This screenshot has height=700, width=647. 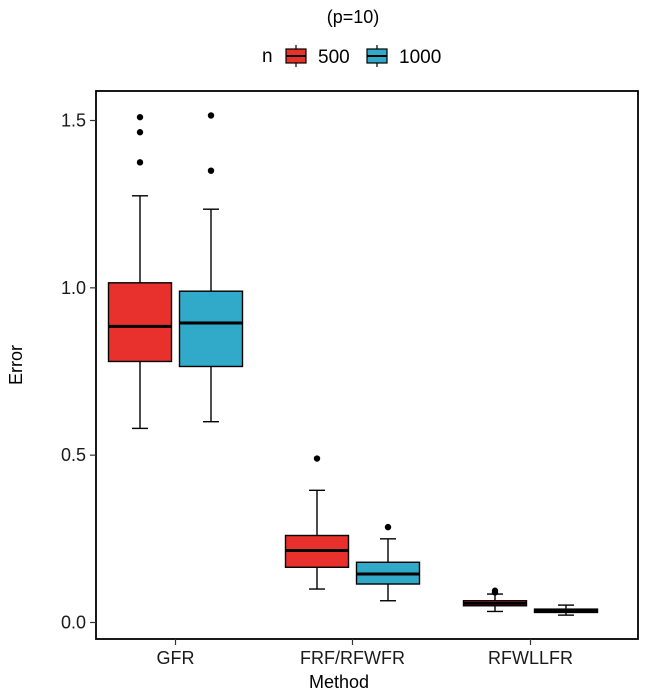 What do you see at coordinates (334, 57) in the screenshot?
I see `legend-label-500: 500` at bounding box center [334, 57].